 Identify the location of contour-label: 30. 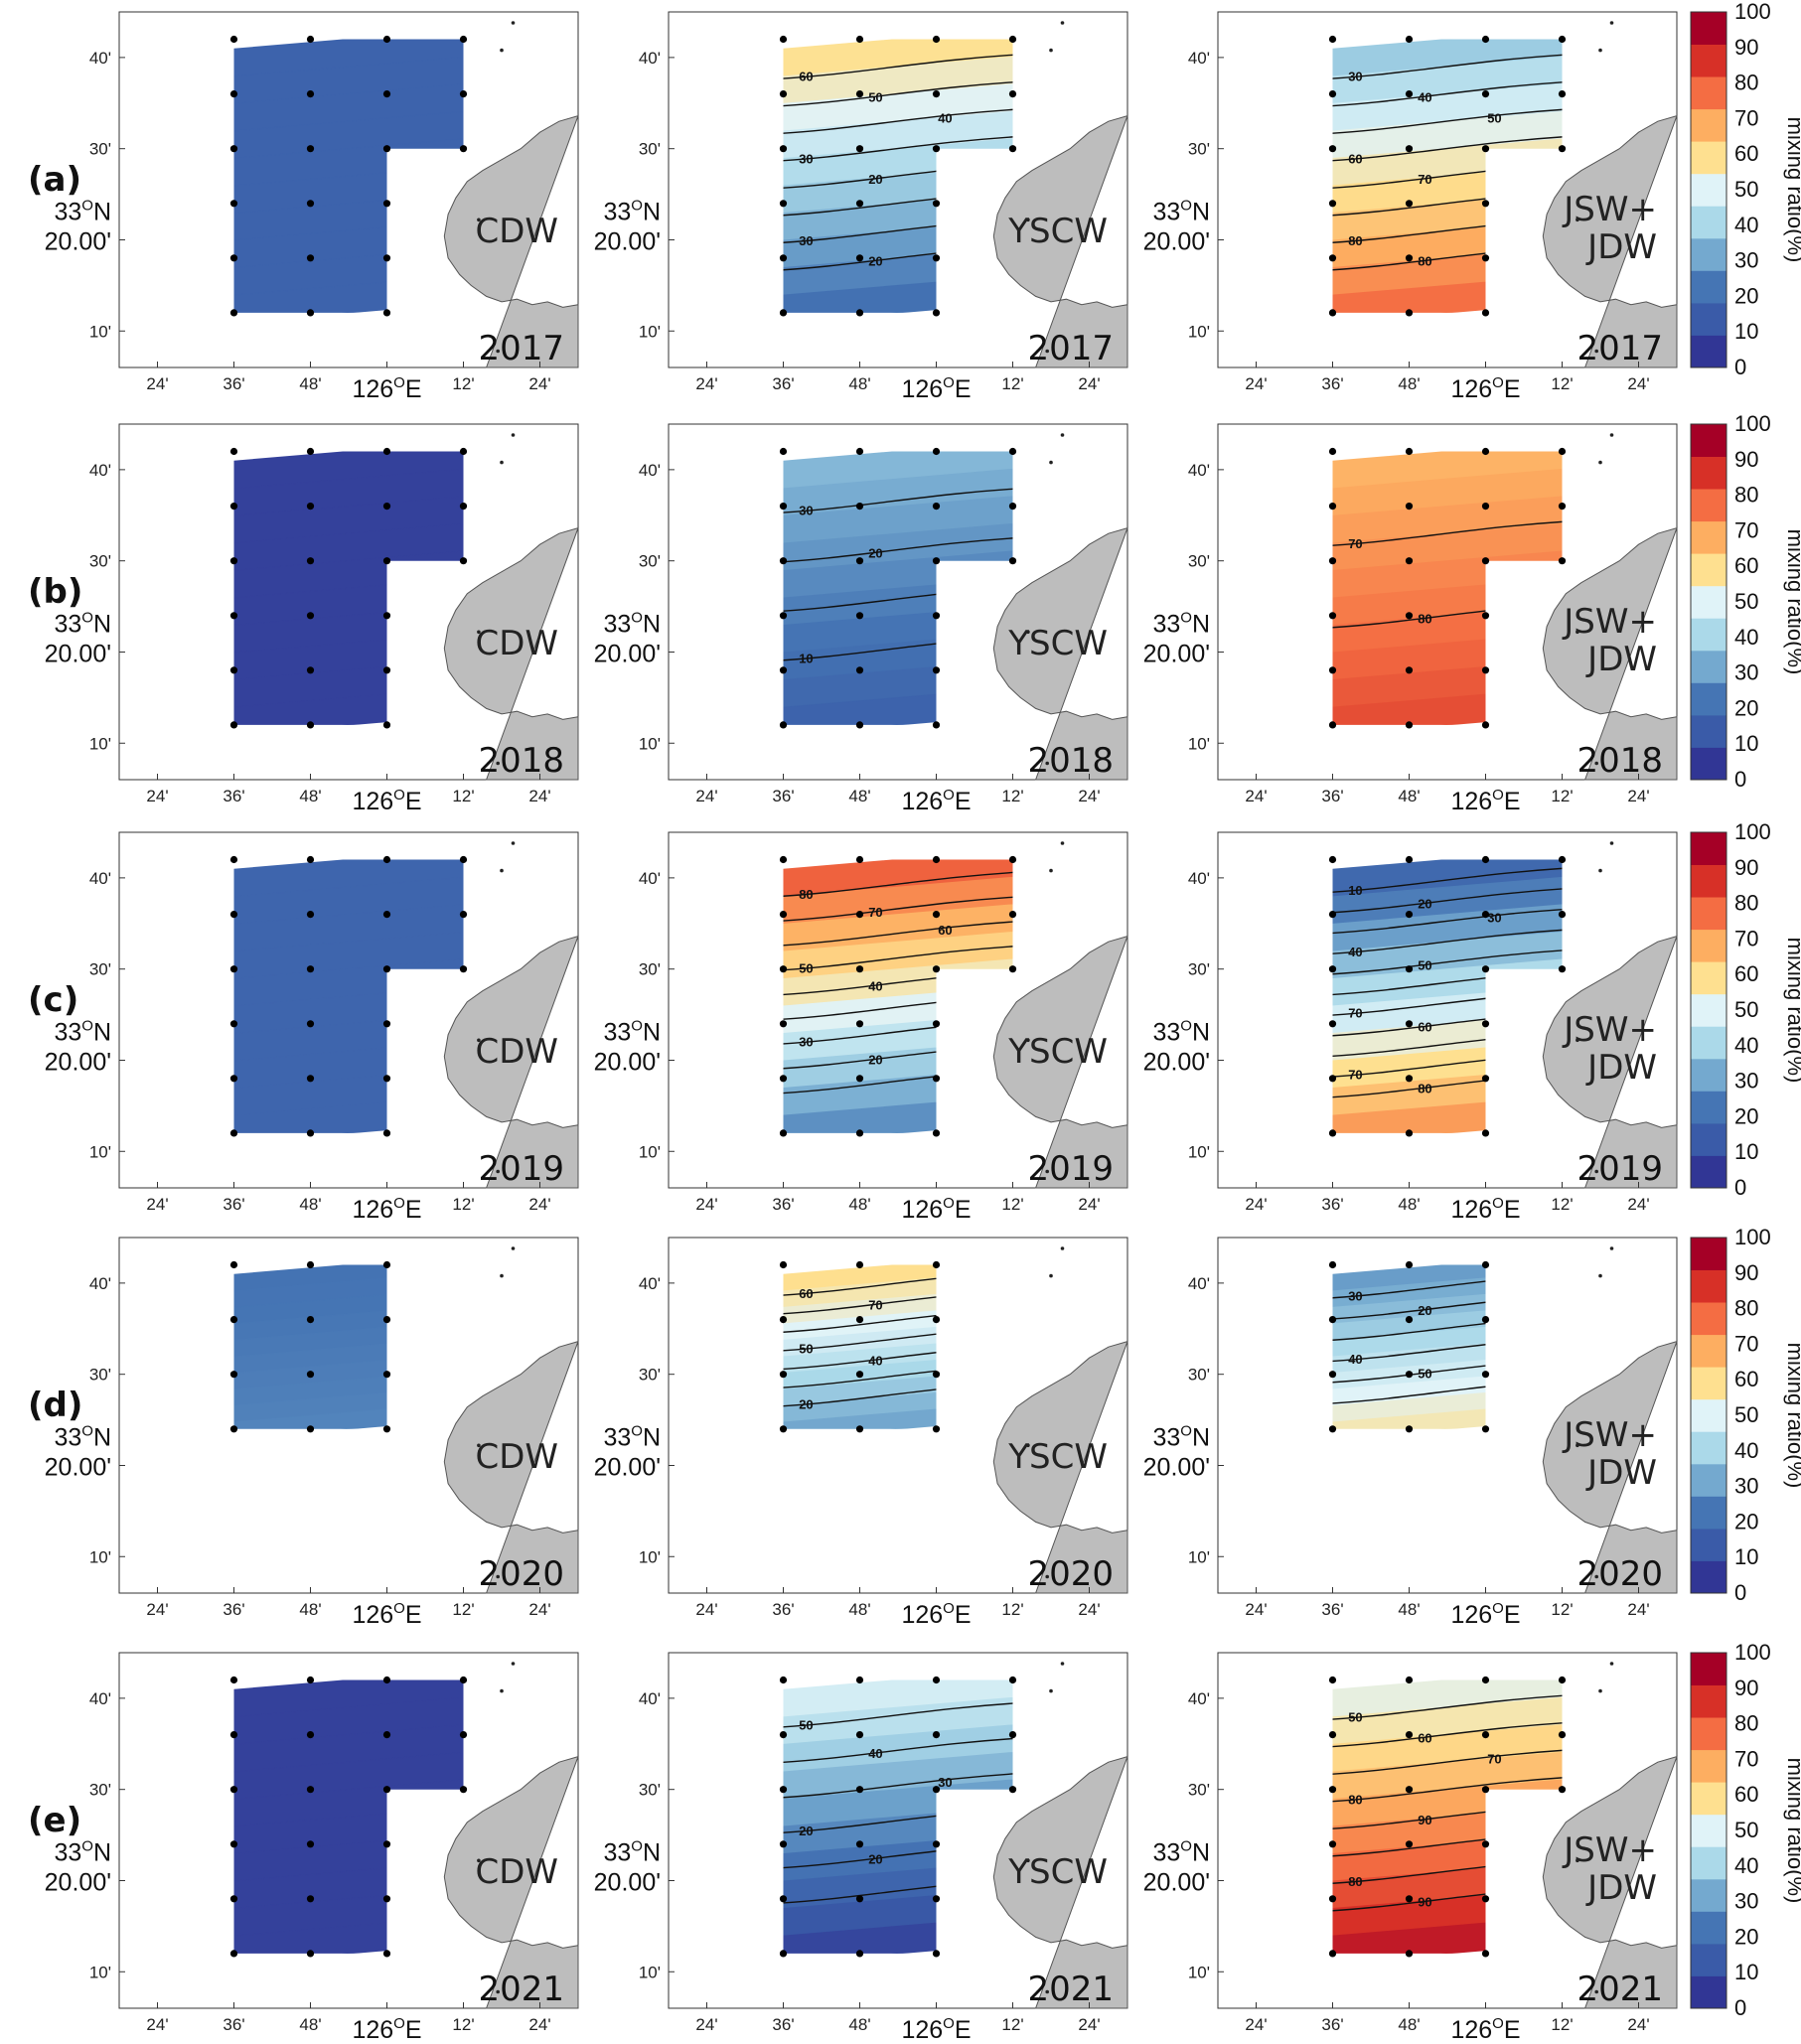
(806, 511).